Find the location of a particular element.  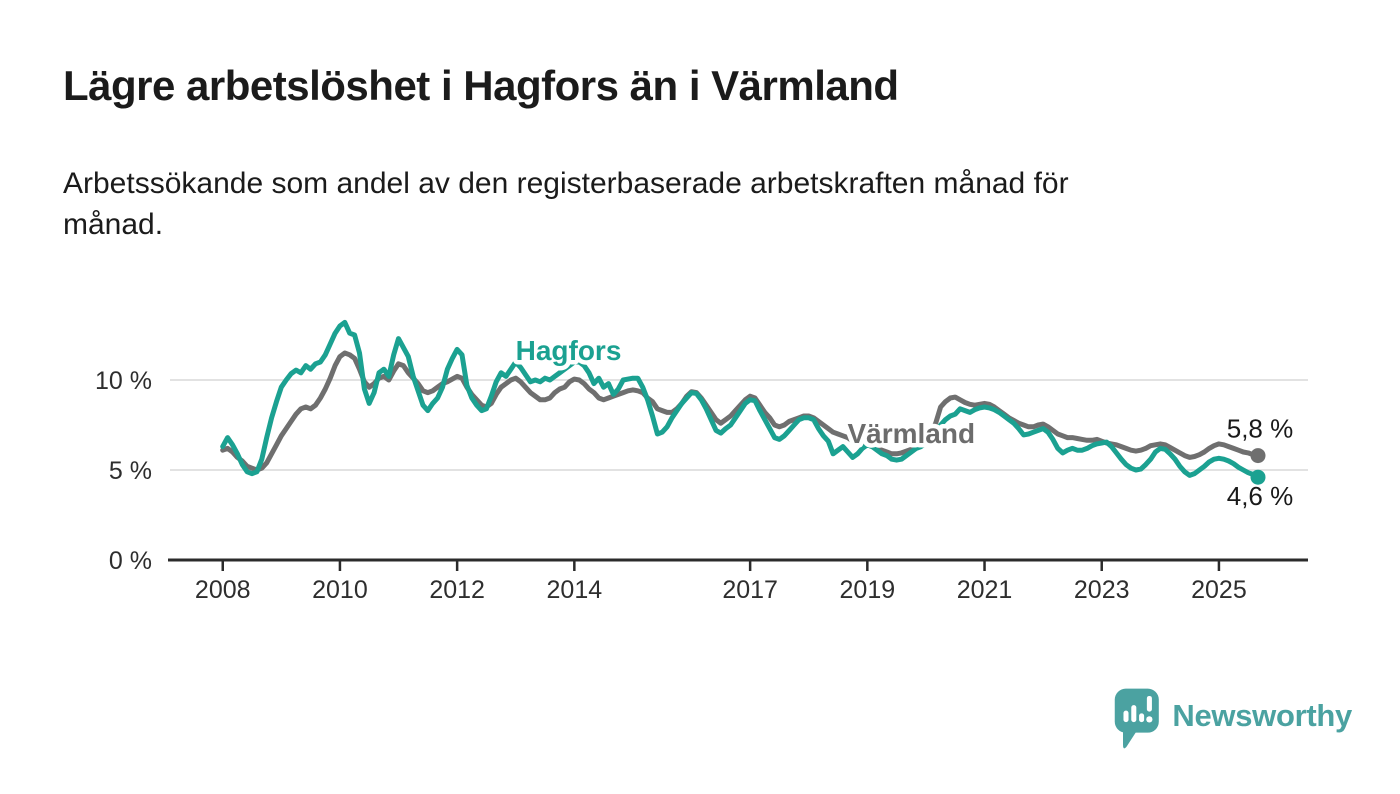

x-tick-label: 2025 is located at coordinates (1219, 590).